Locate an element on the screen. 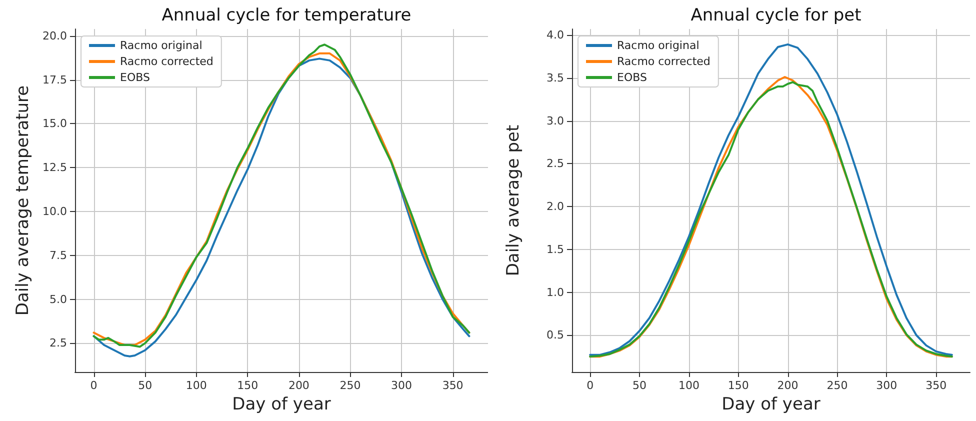 The image size is (976, 421). y-tick-label: 7.5 is located at coordinates (58, 255).